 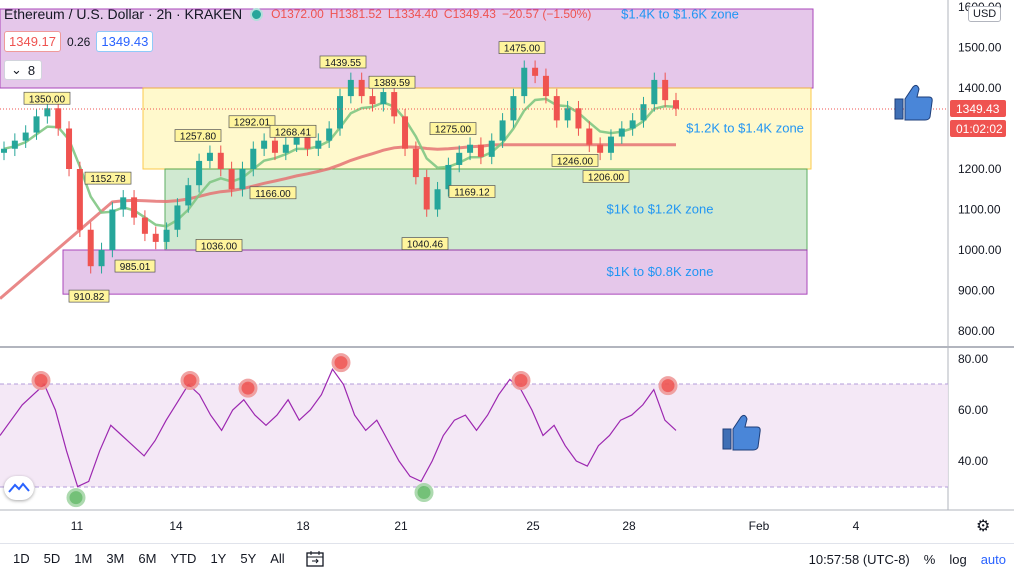 I want to click on time-tick-label: 11, so click(x=77, y=526).